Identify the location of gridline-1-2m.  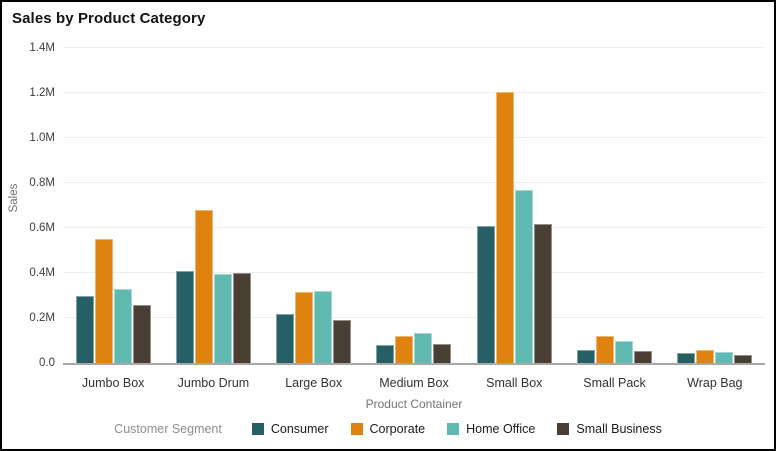
(414, 92).